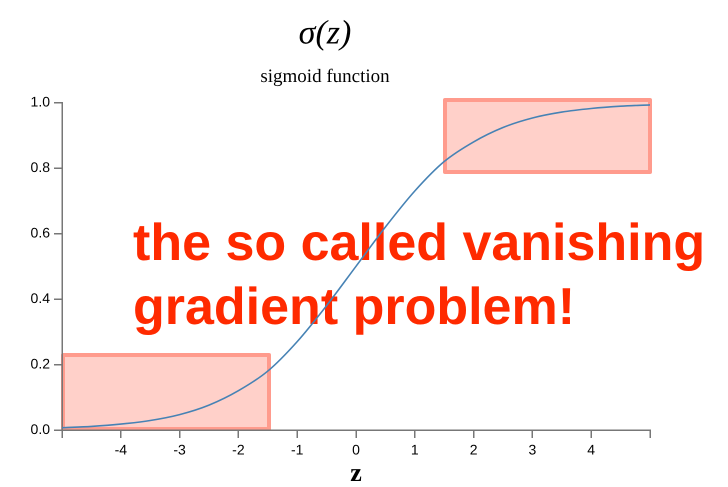 This screenshot has height=487, width=728. Describe the element at coordinates (121, 449) in the screenshot. I see `x-tick-label: -4` at that location.